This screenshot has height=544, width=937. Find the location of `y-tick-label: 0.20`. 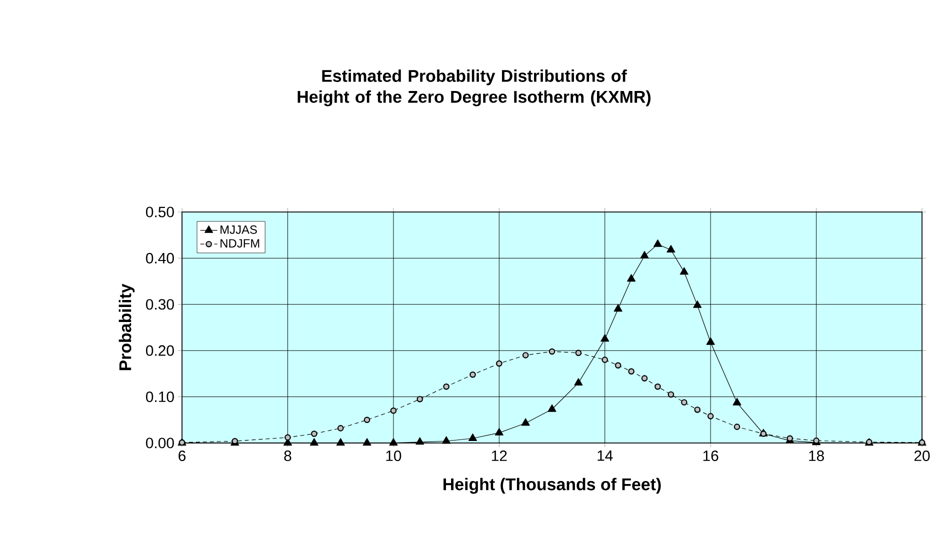

y-tick-label: 0.20 is located at coordinates (160, 350).